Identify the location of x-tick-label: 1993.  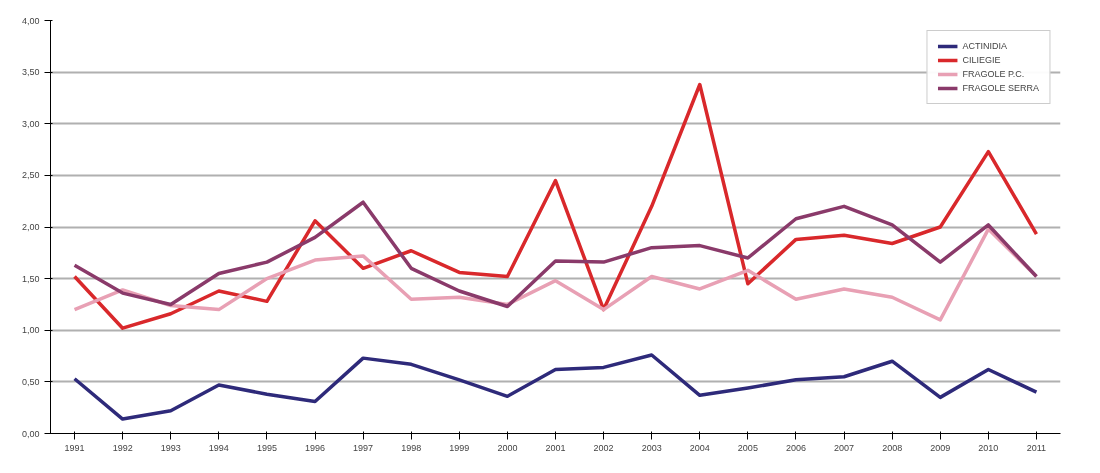
(170, 447).